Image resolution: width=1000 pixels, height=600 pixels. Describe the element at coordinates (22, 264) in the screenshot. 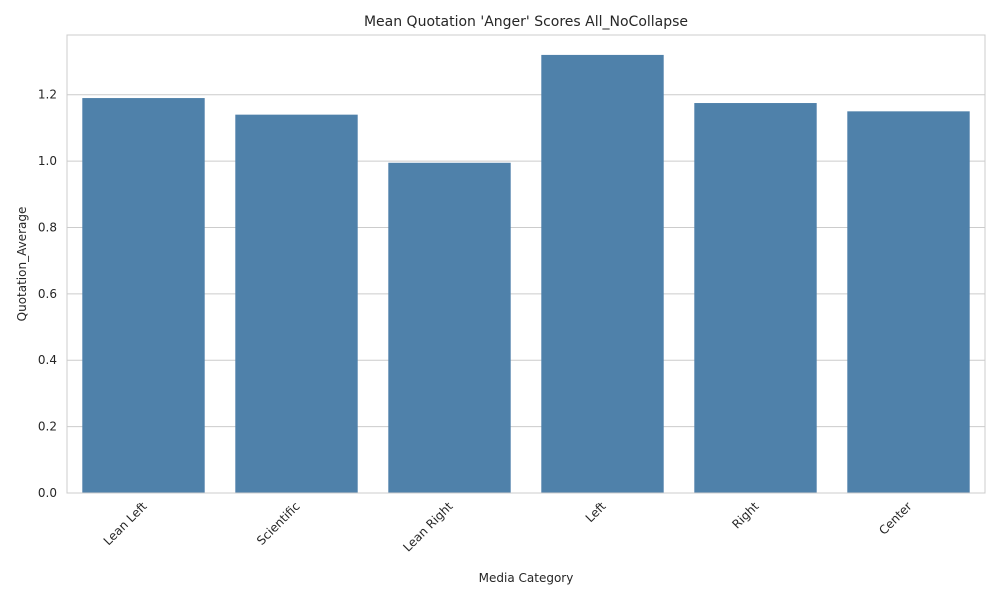

I see `y-axis-label: Quotation_Average` at that location.